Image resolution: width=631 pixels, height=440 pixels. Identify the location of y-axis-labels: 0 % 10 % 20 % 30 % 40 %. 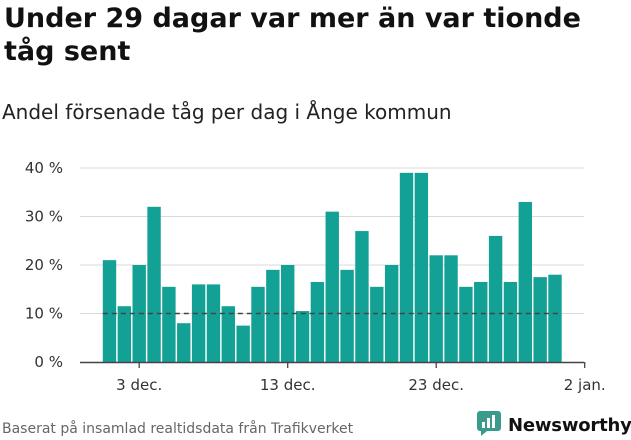
(44, 265).